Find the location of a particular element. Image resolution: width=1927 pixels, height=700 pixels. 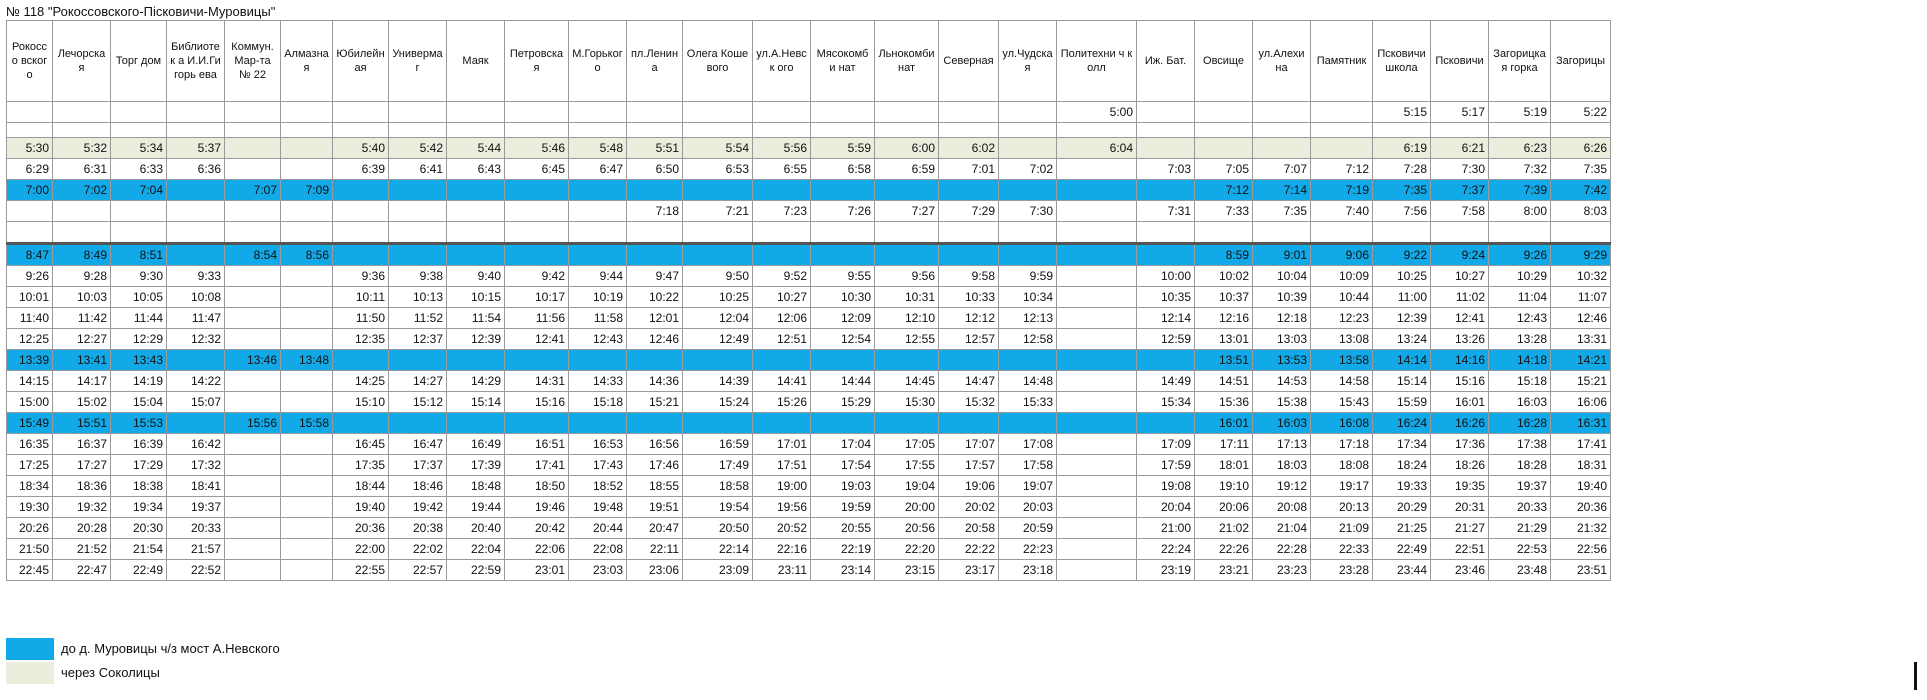

time-cell: 10:19 is located at coordinates (597, 297).